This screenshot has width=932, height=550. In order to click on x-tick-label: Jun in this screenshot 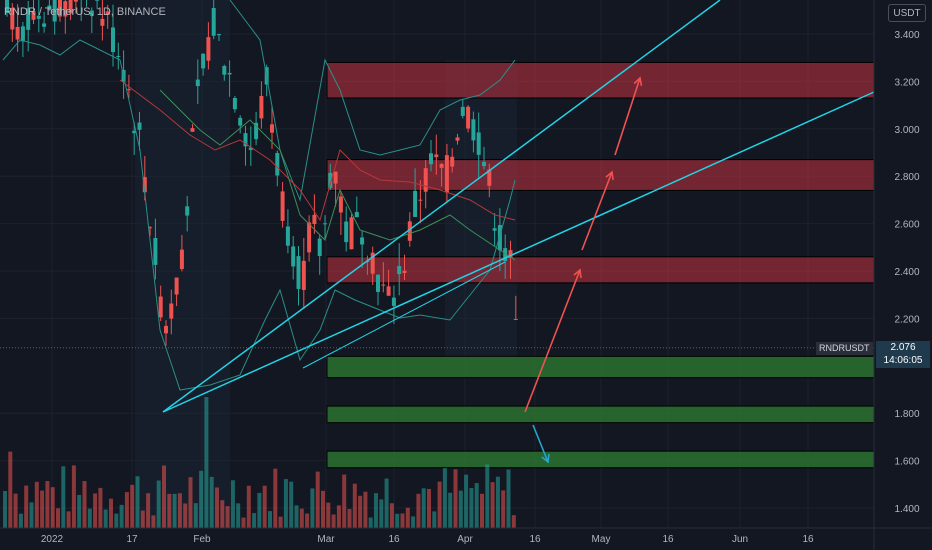, I will do `click(740, 539)`.